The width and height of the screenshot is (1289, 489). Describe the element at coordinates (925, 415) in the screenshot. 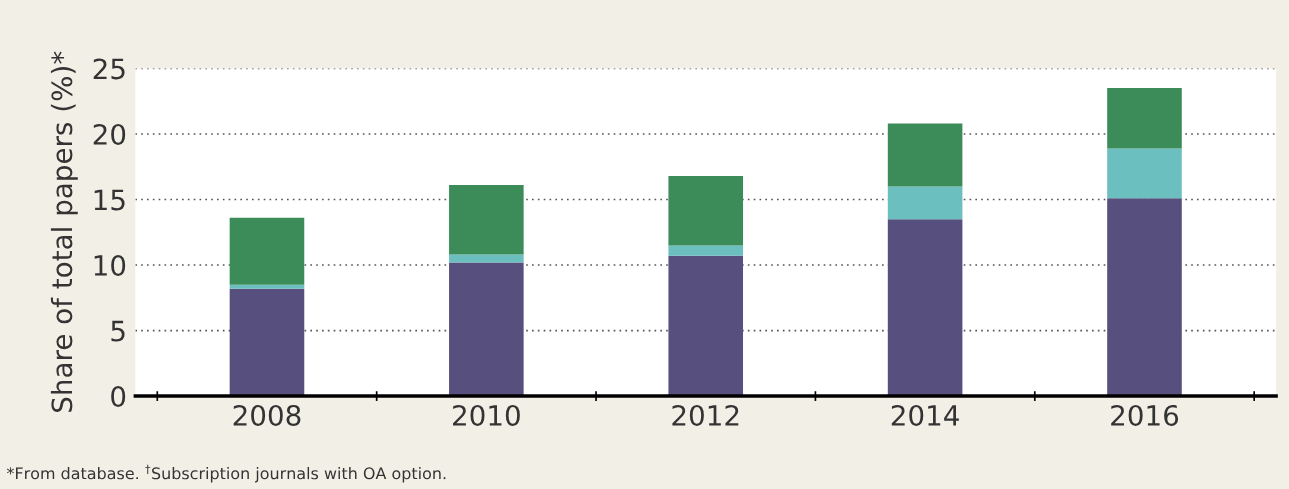

I see `x-tick-label: 2014` at that location.